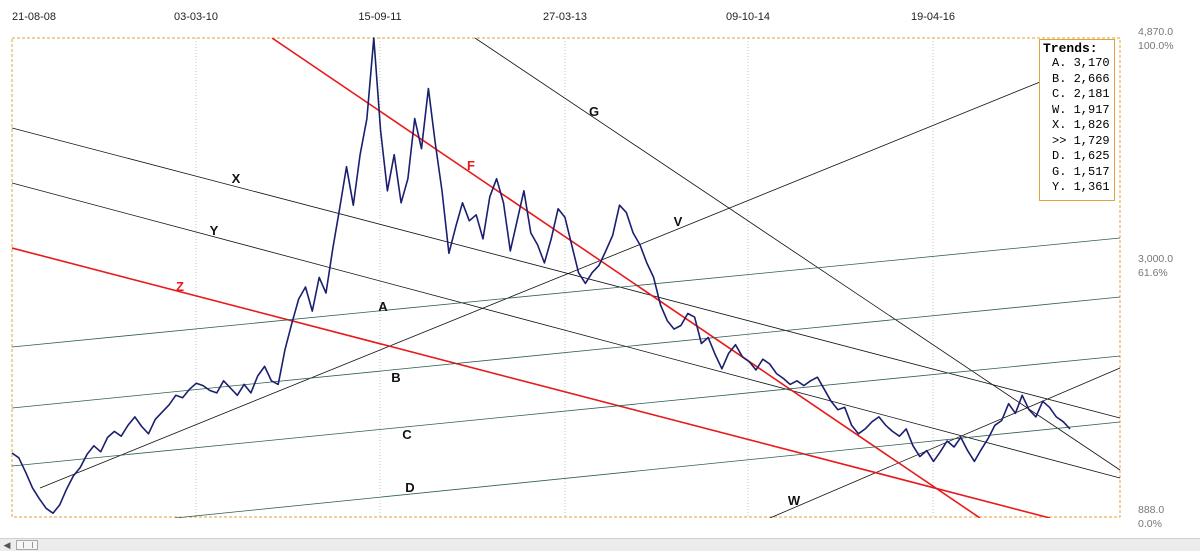 The image size is (1200, 551). Describe the element at coordinates (1081, 78) in the screenshot. I see `trend-legend-entry: B. 2,666` at that location.